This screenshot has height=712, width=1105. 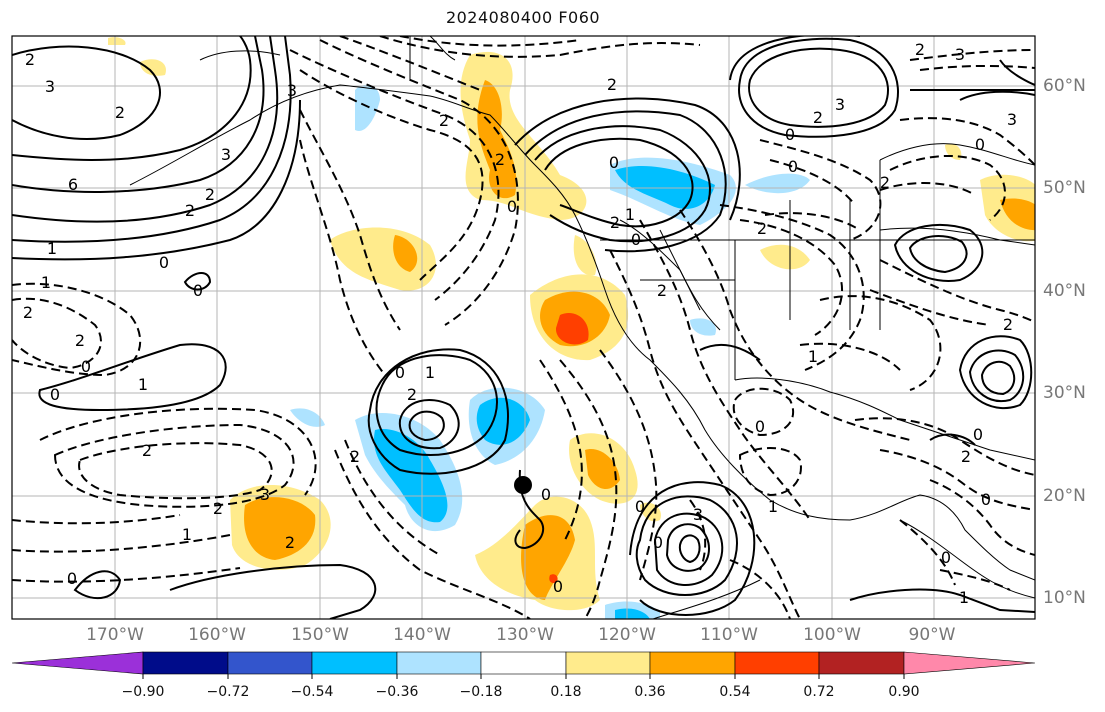 I want to click on lon-label: 90°W, so click(x=932, y=635).